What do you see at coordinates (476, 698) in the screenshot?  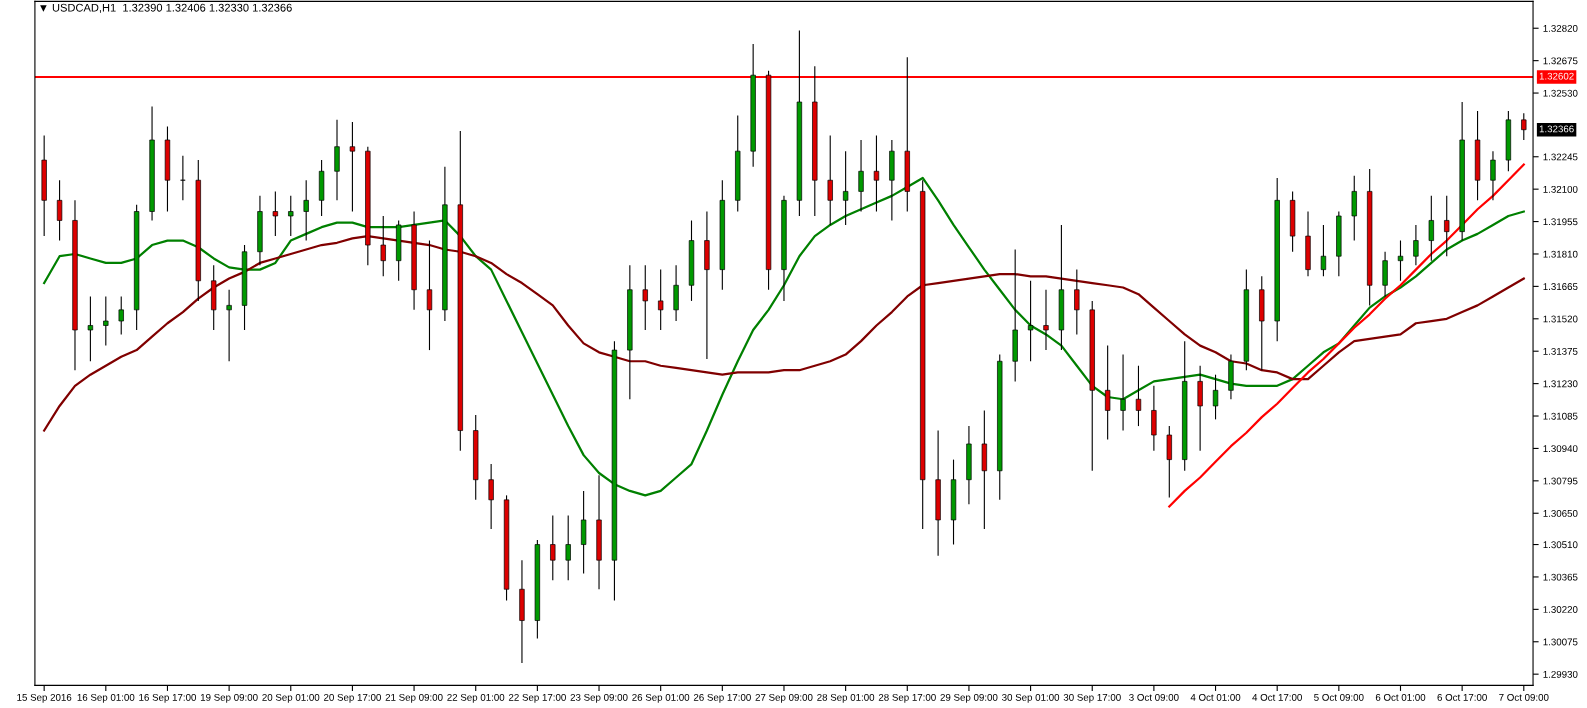 I see `x-tick-label: 22 Sep 01:00` at bounding box center [476, 698].